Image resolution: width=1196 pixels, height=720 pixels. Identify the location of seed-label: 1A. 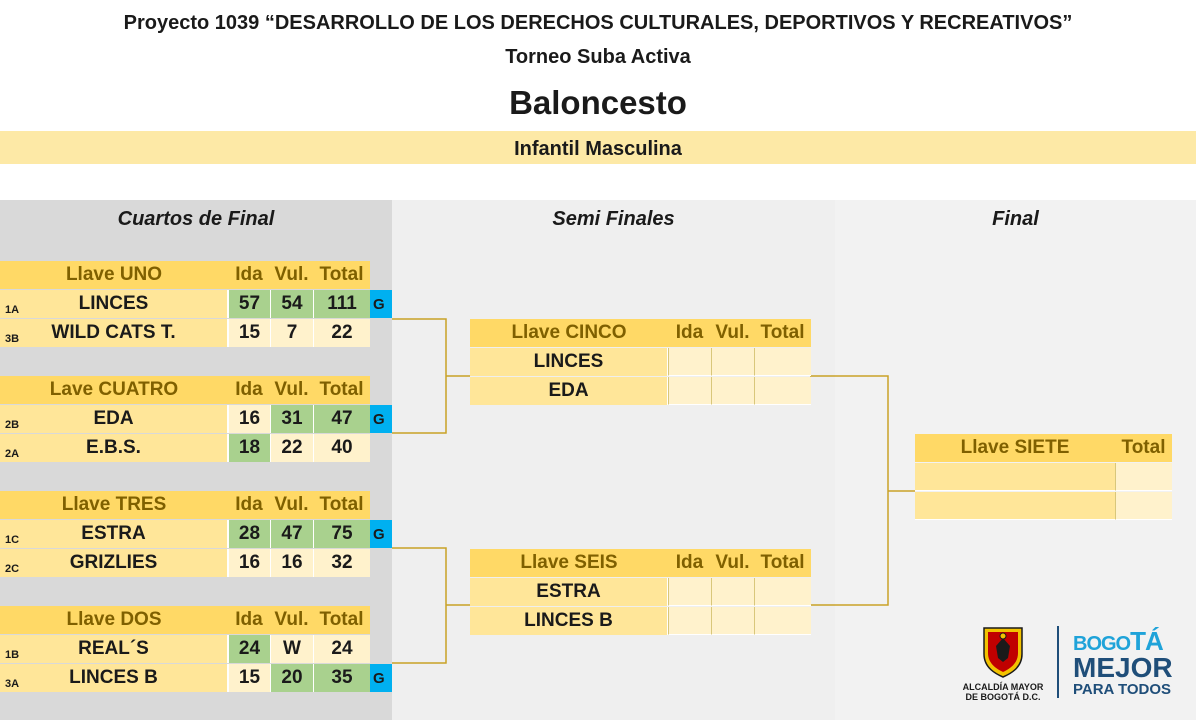
(12, 310).